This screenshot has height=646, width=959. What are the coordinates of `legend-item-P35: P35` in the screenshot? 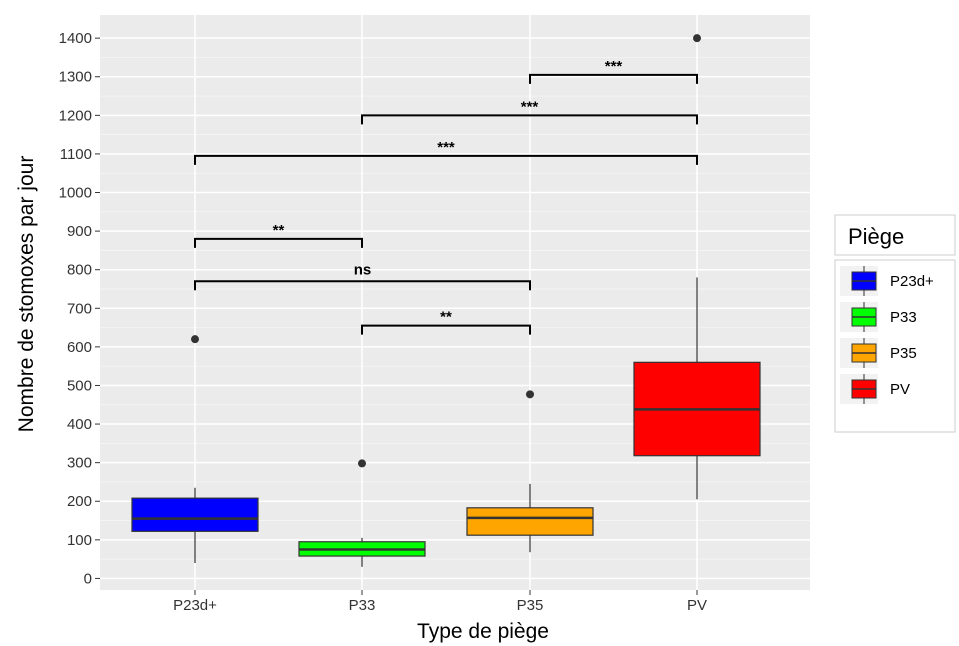 It's located at (878, 353).